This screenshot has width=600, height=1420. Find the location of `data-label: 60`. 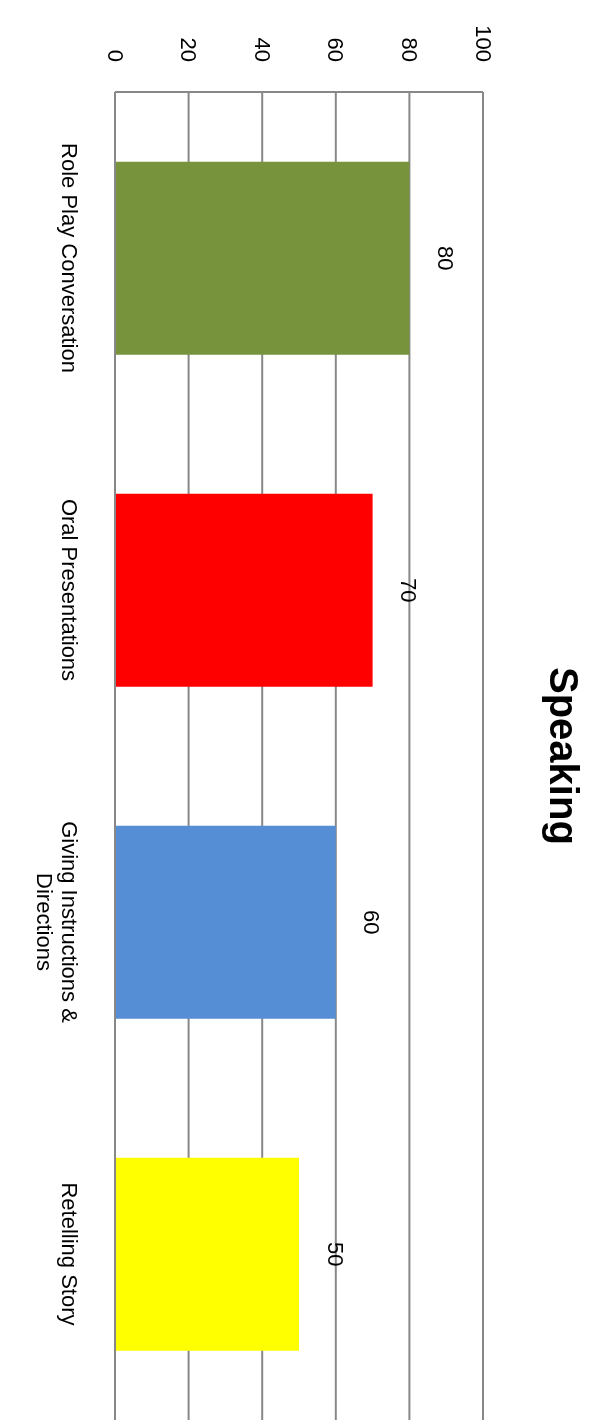

data-label: 60 is located at coordinates (372, 922).